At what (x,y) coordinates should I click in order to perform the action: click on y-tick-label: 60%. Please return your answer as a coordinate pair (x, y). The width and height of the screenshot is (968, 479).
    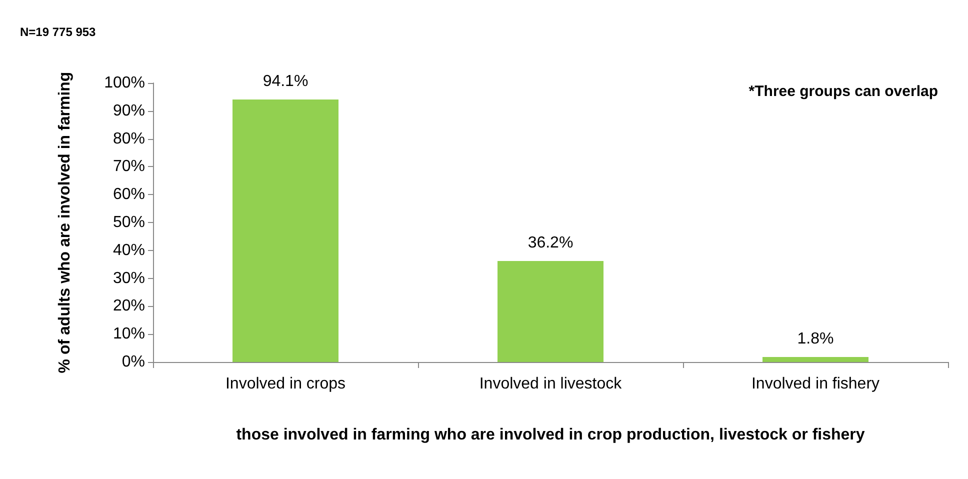
    Looking at the image, I should click on (128, 195).